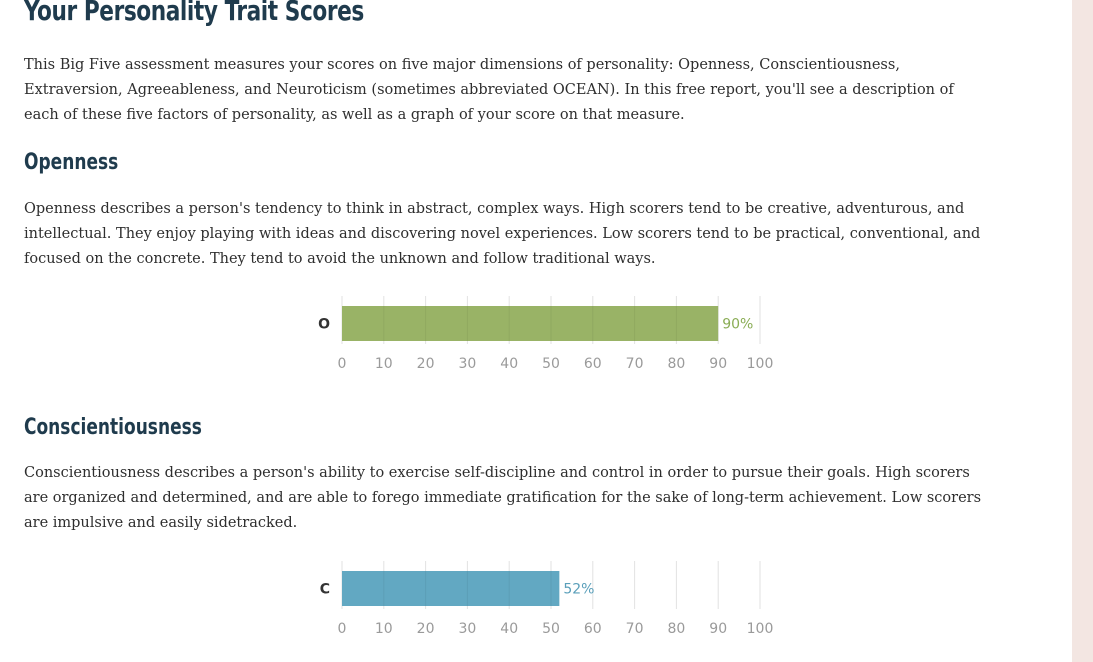 The height and width of the screenshot is (662, 1093). Describe the element at coordinates (530, 323) in the screenshot. I see `bar-O` at that location.